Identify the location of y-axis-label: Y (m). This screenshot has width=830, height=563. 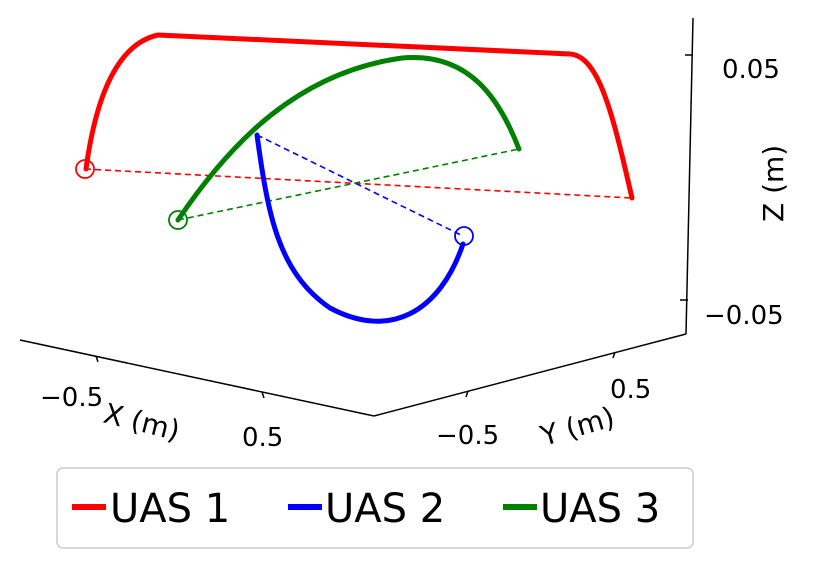
(577, 426).